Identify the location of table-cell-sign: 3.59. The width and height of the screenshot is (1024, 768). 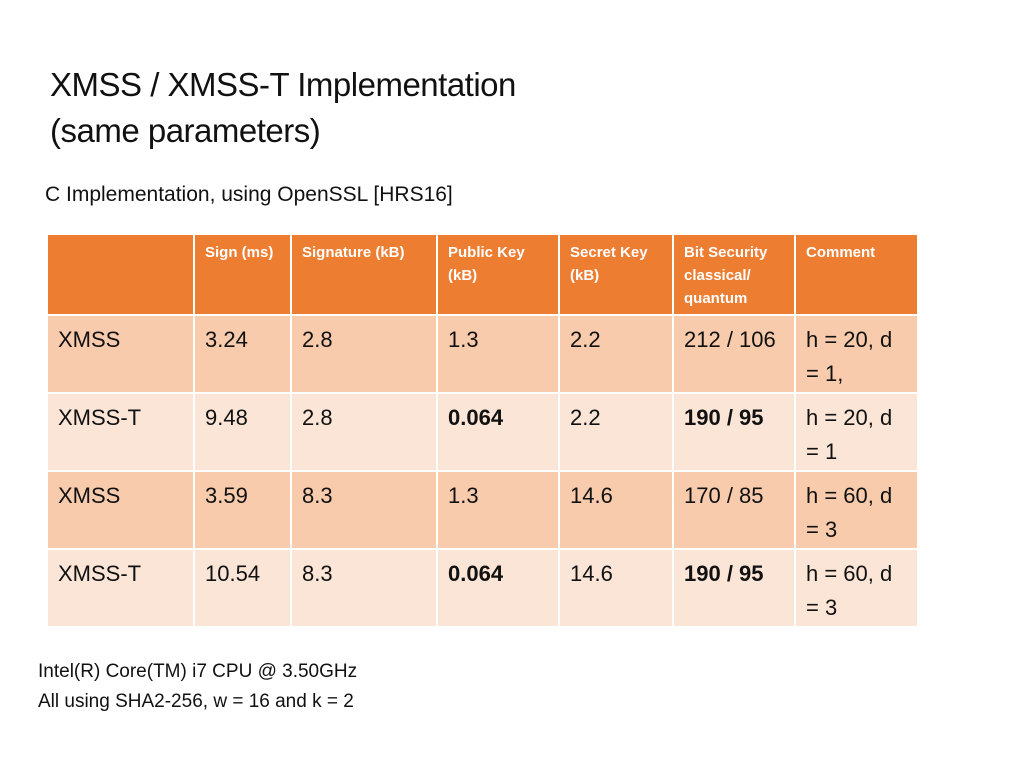
(242, 510).